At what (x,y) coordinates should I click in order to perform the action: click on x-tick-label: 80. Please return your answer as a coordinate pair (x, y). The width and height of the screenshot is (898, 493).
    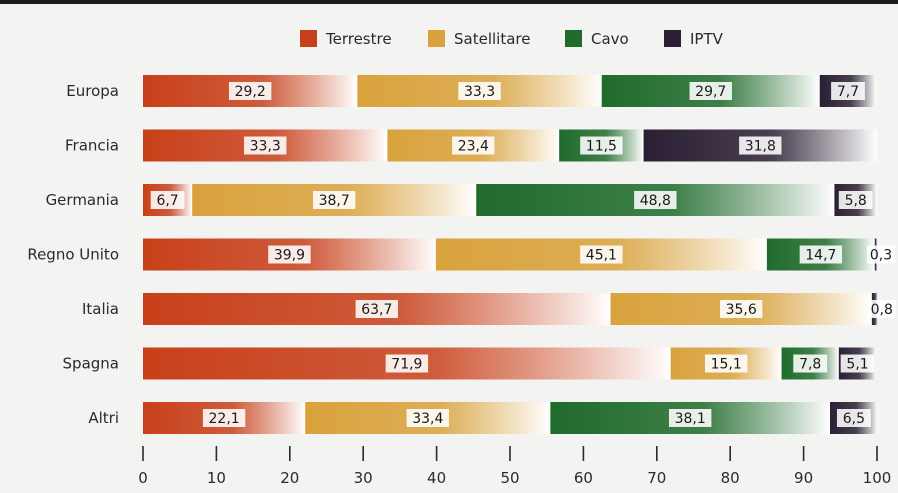
    Looking at the image, I should click on (730, 478).